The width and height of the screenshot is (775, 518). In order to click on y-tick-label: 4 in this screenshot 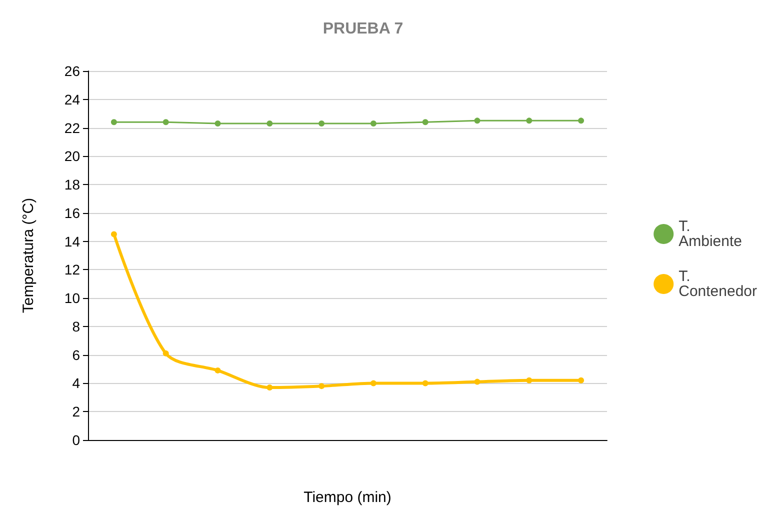, I will do `click(76, 383)`.